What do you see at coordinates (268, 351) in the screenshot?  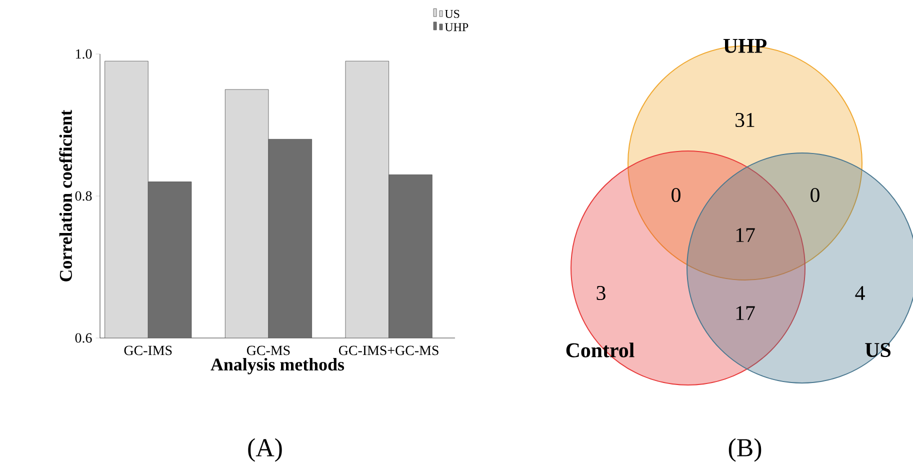 I see `x-tick-label: GC-MS` at bounding box center [268, 351].